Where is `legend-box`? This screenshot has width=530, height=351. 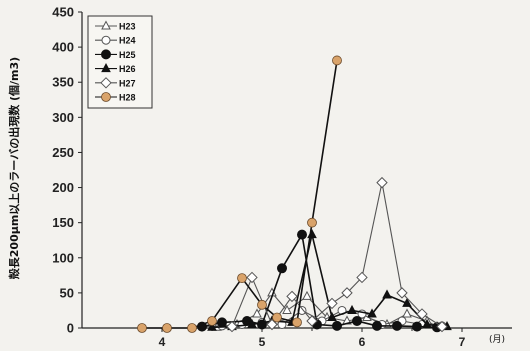
legend-box is located at coordinates (120, 62).